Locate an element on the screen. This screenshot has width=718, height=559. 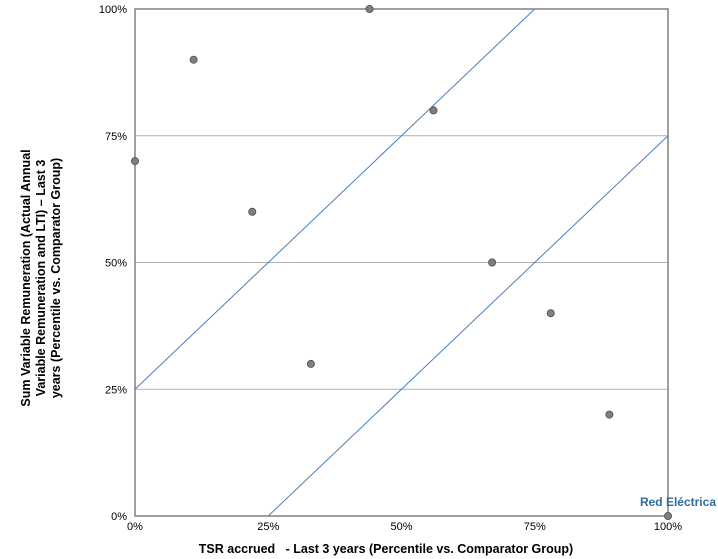
highlight-label: Red Eléctrica is located at coordinates (678, 502).